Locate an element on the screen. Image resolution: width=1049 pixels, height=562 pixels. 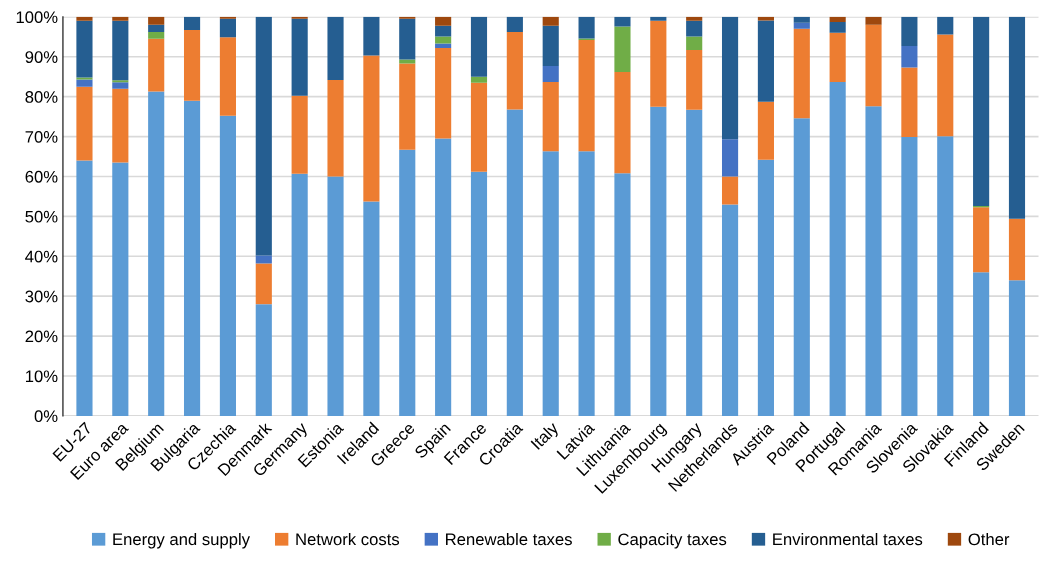
y-tick-label: 50% is located at coordinates (41, 216).